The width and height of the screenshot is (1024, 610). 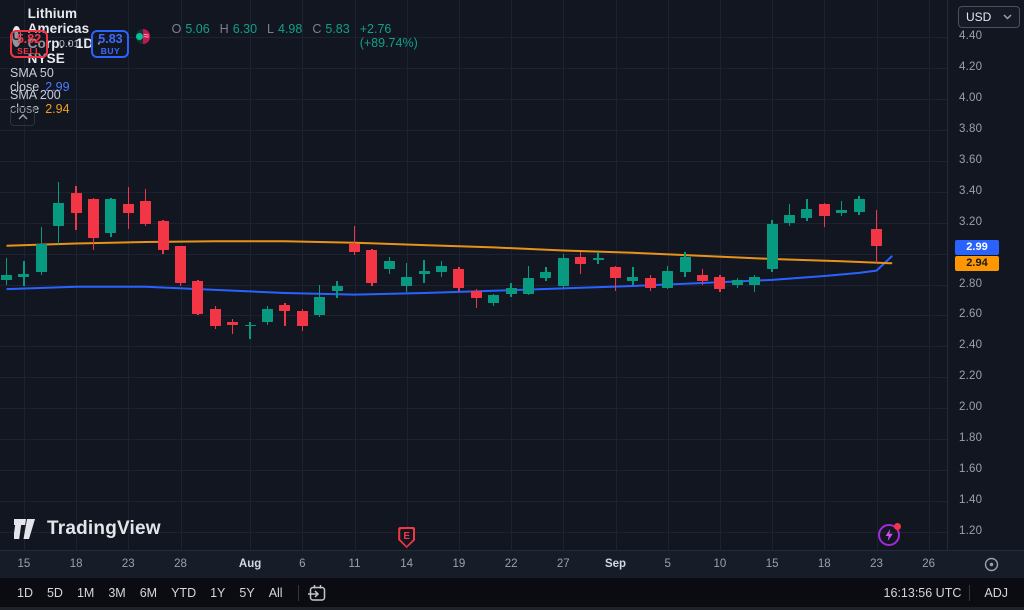 I want to click on price-tick: 1.20, so click(x=971, y=531).